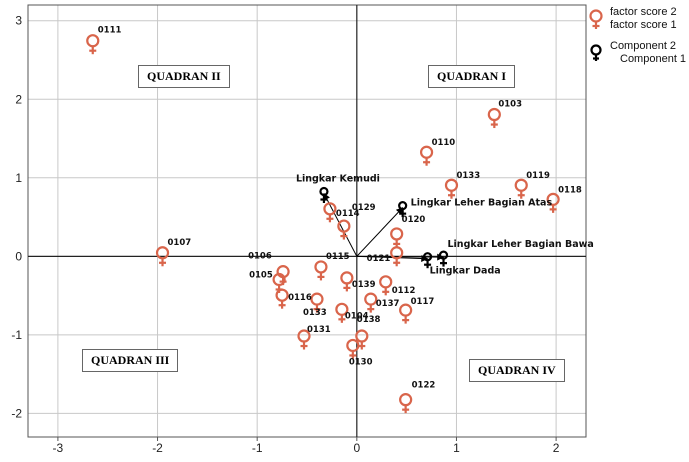 Image resolution: width=689 pixels, height=462 pixels. What do you see at coordinates (414, 220) in the screenshot?
I see `score-label: 0120` at bounding box center [414, 220].